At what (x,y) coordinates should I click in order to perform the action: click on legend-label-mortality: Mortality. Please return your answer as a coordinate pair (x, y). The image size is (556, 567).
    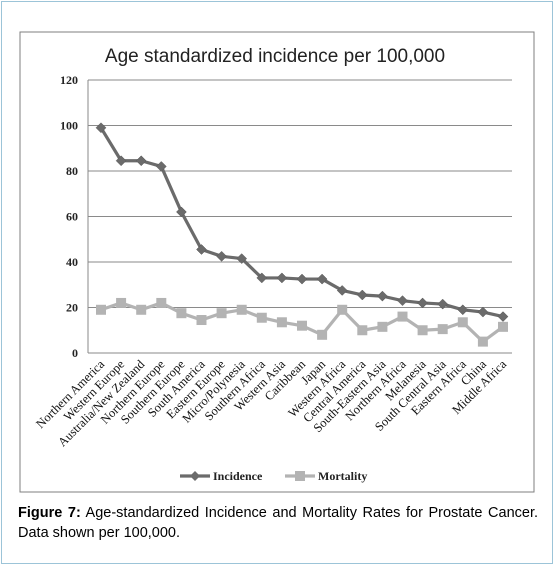
    Looking at the image, I should click on (342, 476).